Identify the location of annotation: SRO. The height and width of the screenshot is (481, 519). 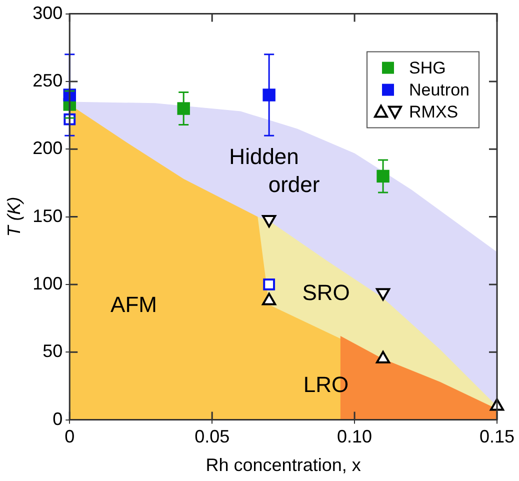
(326, 293).